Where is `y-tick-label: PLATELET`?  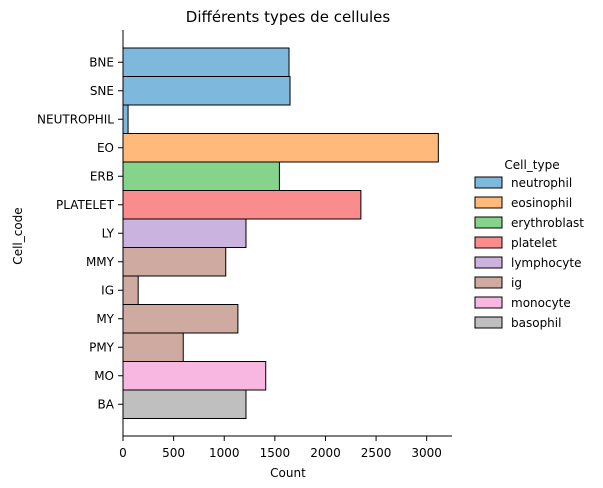
y-tick-label: PLATELET is located at coordinates (85, 205).